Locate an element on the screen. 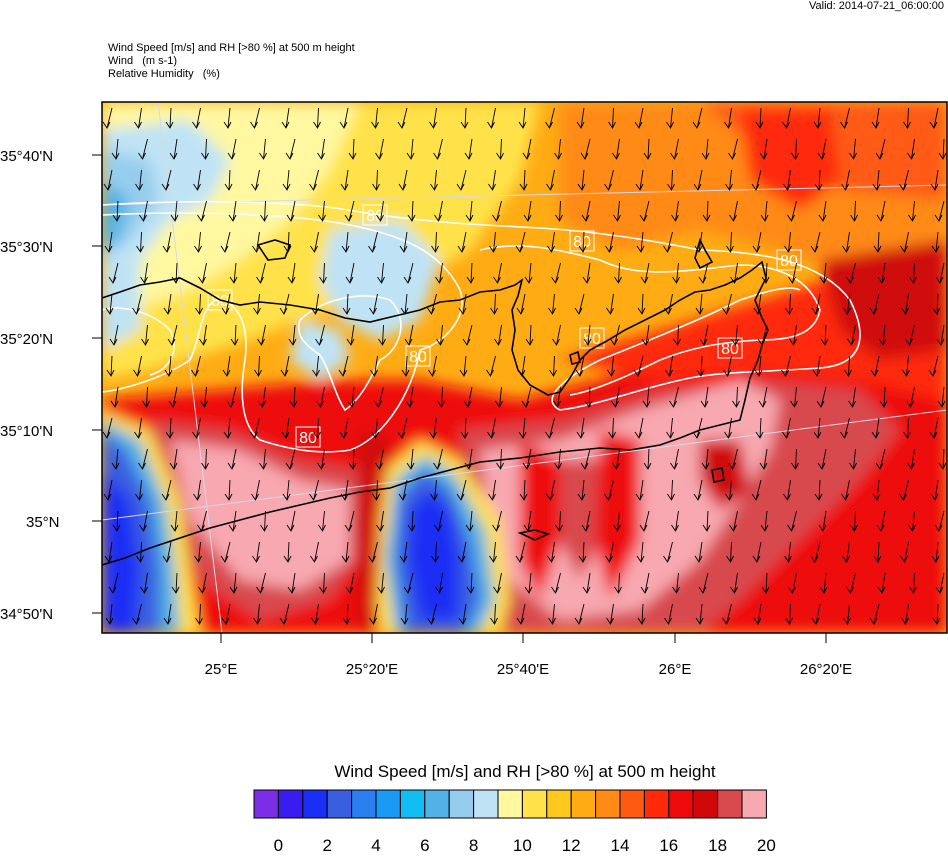 This screenshot has width=948, height=856. colorbar-tick-label: 18 is located at coordinates (718, 845).